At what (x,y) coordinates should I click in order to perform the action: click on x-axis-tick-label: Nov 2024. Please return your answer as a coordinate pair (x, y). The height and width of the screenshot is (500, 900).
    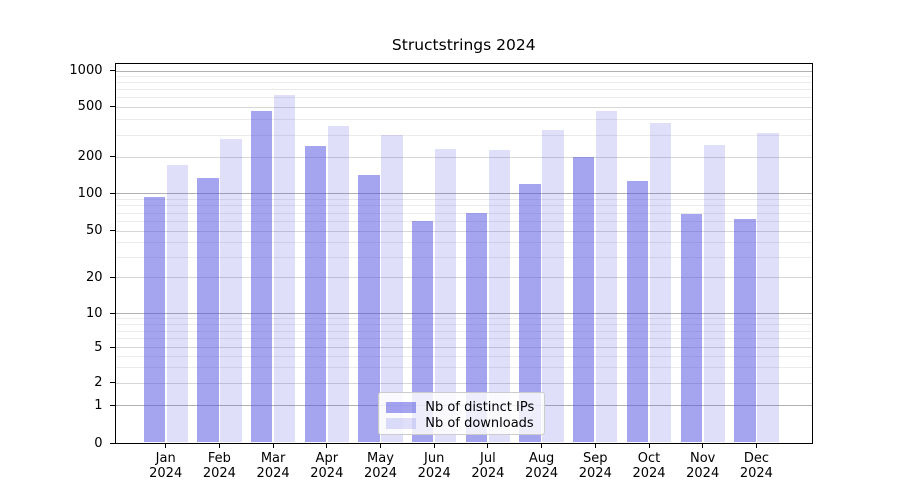
    Looking at the image, I should click on (703, 466).